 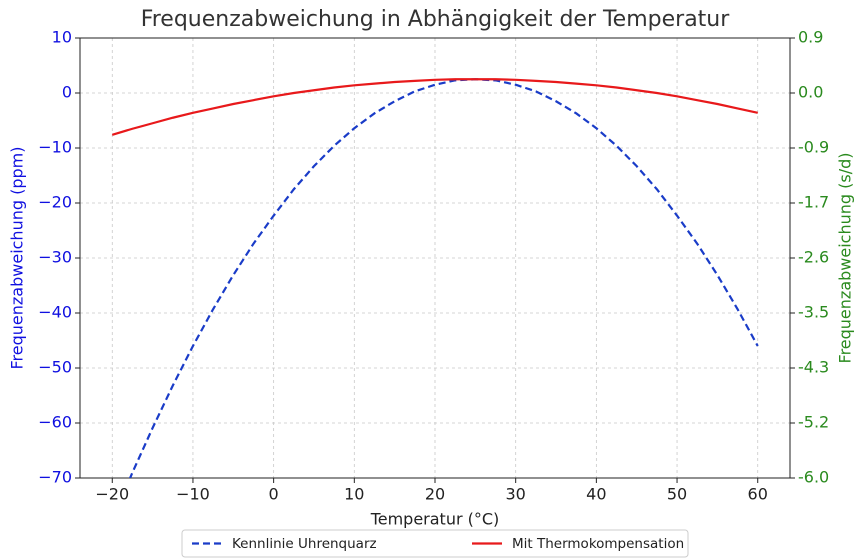 I want to click on y-axis-label: Frequenzabweichung (ppm), so click(x=17, y=258).